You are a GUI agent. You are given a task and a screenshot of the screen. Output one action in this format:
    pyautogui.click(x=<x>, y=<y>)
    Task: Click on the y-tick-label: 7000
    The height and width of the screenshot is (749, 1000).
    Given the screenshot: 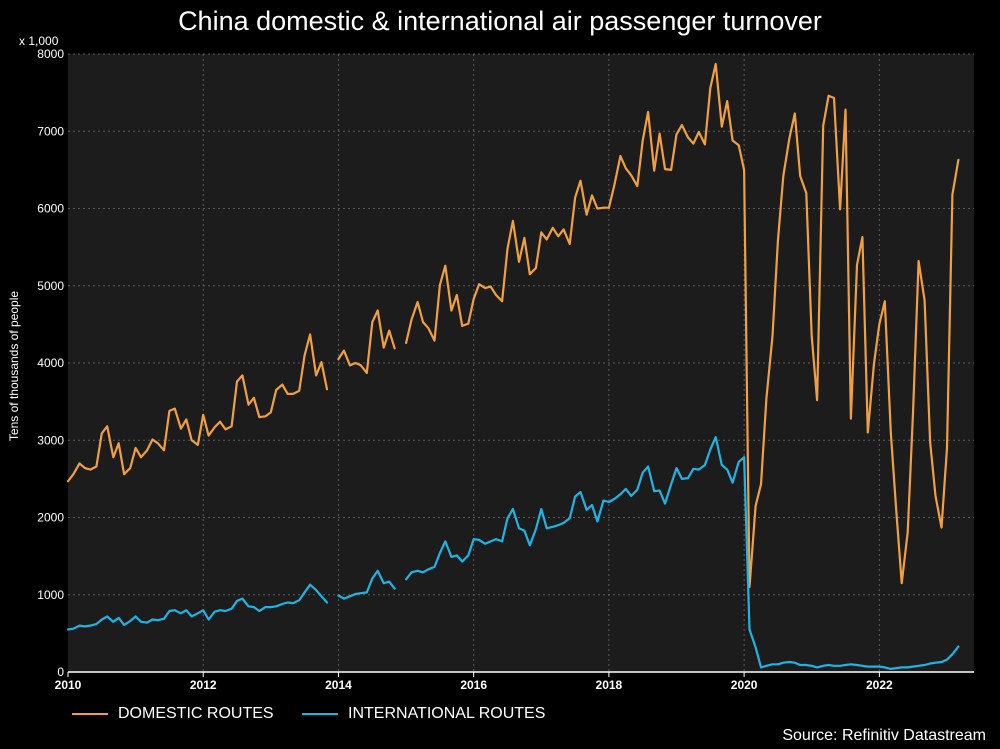 What is the action you would take?
    pyautogui.click(x=50, y=131)
    